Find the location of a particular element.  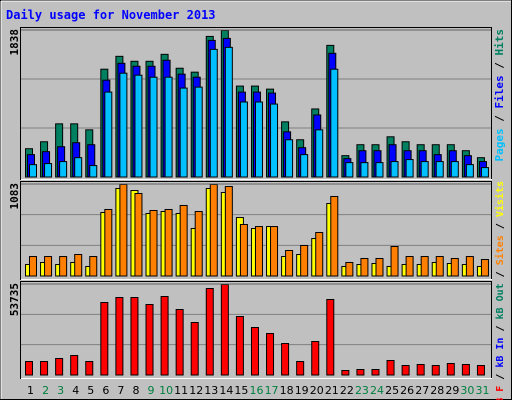

legend-entry: kB F is located at coordinates (500, 393).